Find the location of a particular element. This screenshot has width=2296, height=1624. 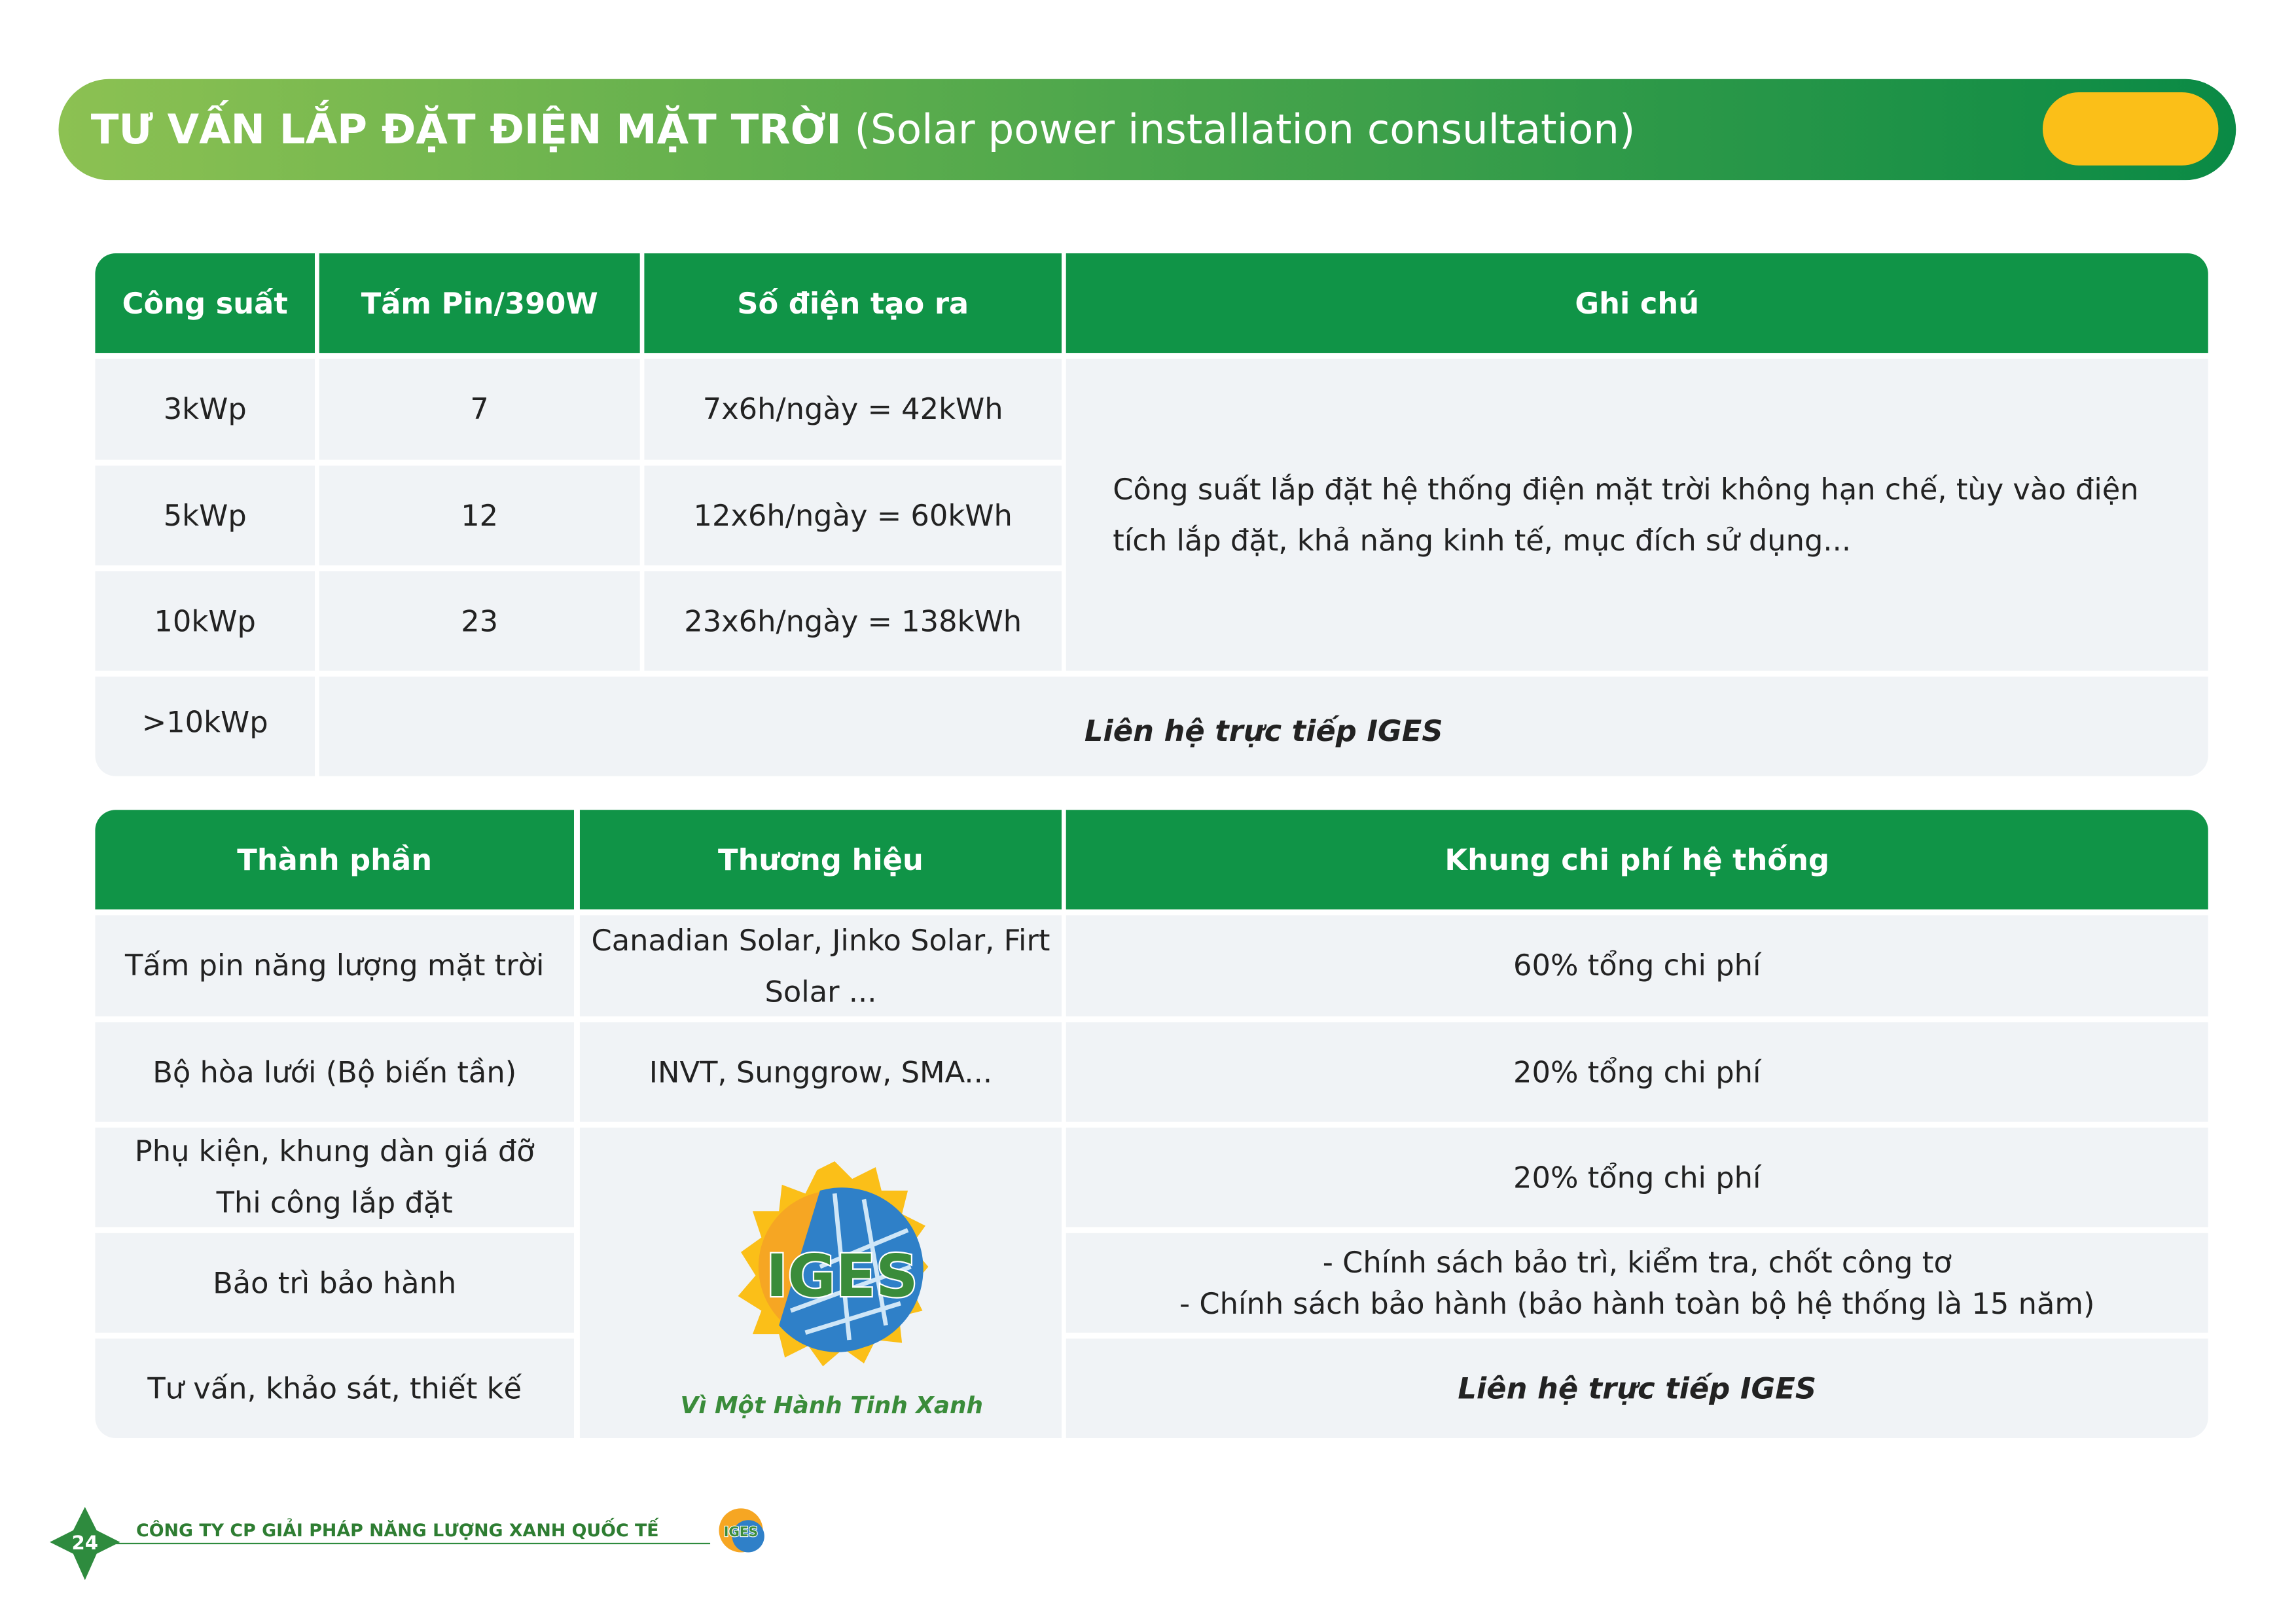

page-badge is located at coordinates (85, 1543).